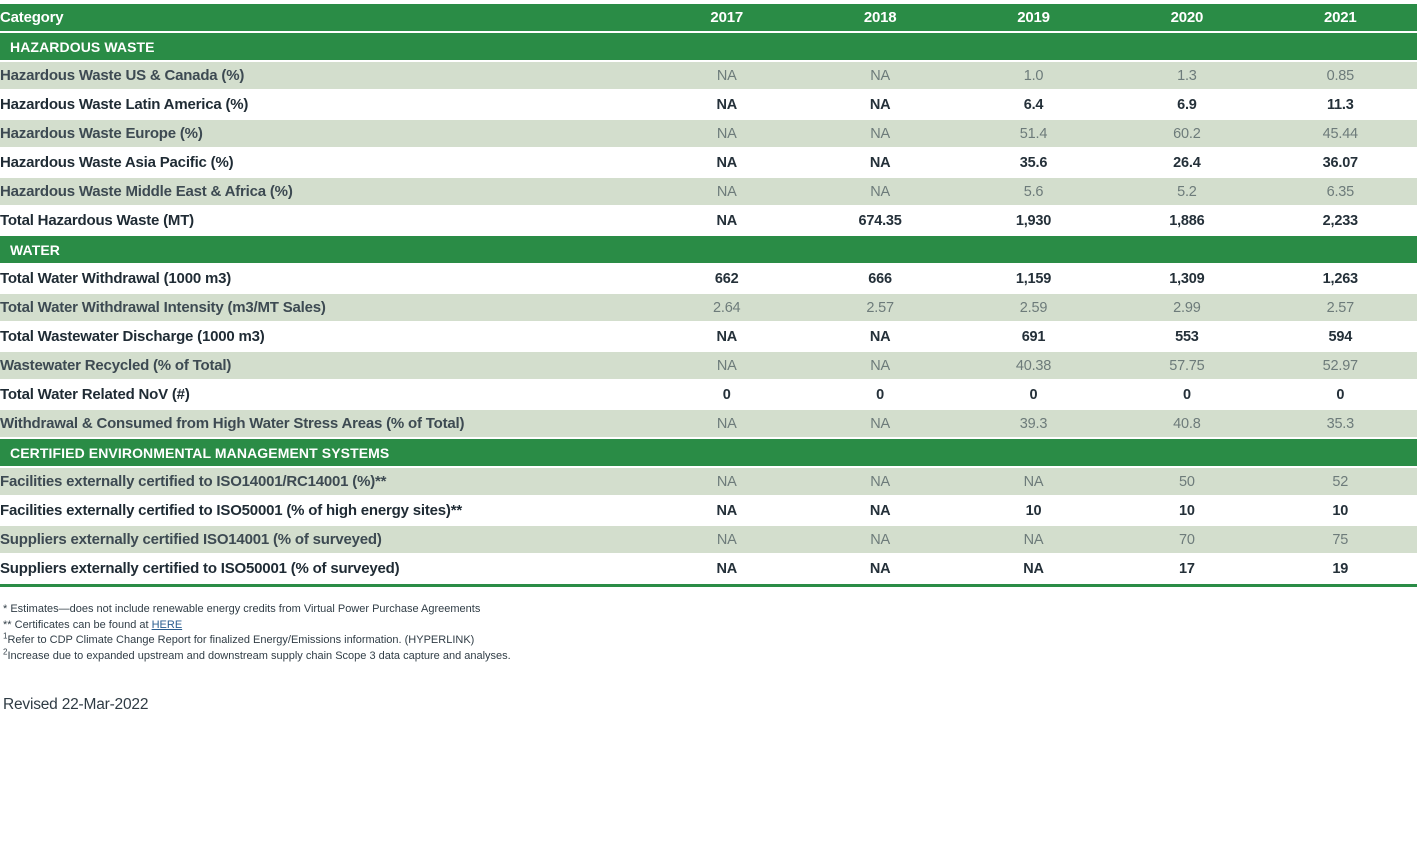 Image resolution: width=1417 pixels, height=855 pixels. Describe the element at coordinates (1340, 568) in the screenshot. I see `value-cell: 19` at that location.